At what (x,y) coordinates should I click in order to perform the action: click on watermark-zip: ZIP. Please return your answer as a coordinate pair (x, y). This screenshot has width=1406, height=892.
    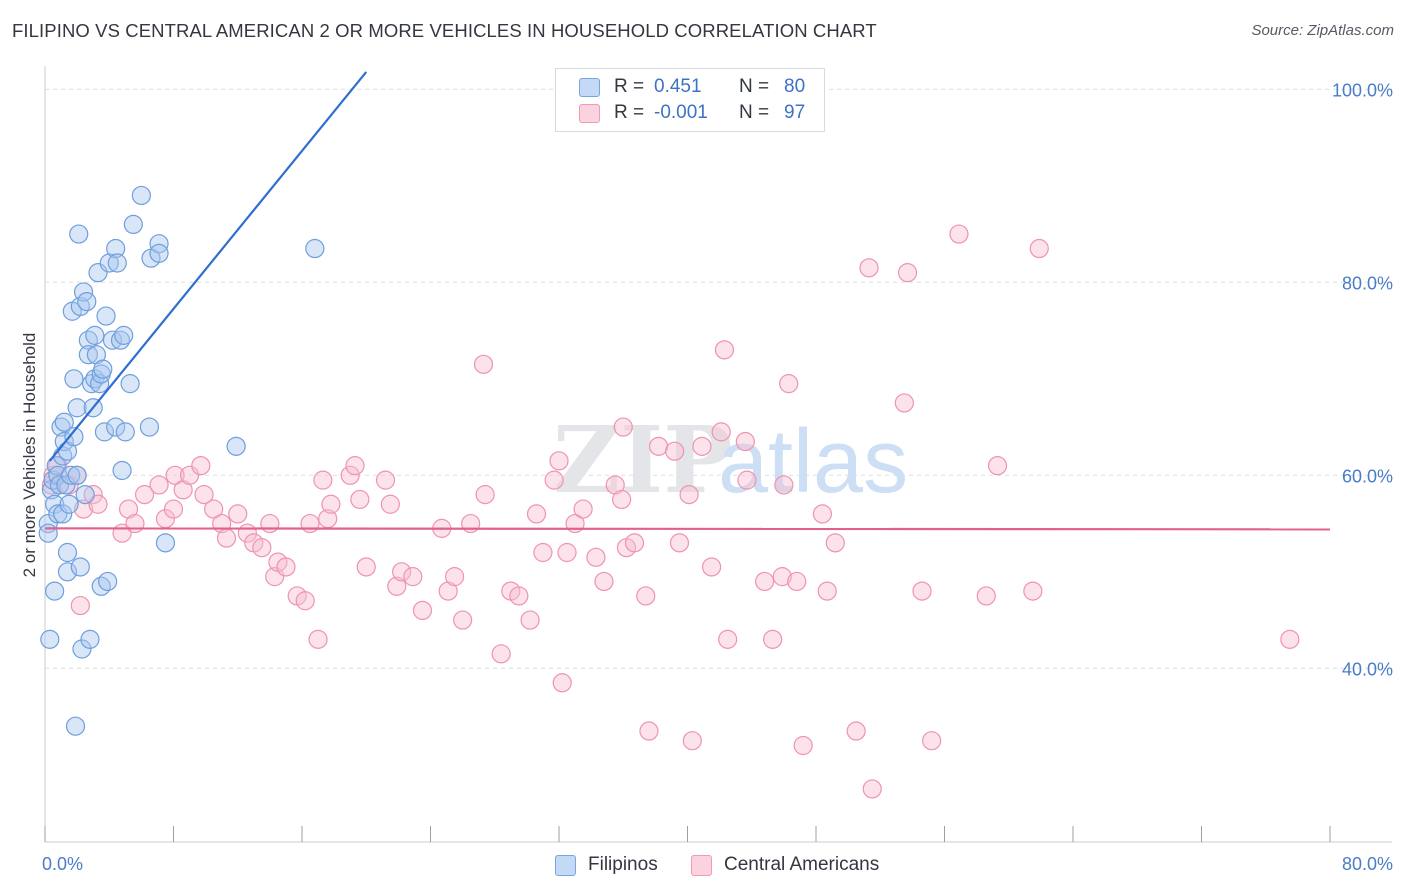
    Looking at the image, I should click on (642, 460).